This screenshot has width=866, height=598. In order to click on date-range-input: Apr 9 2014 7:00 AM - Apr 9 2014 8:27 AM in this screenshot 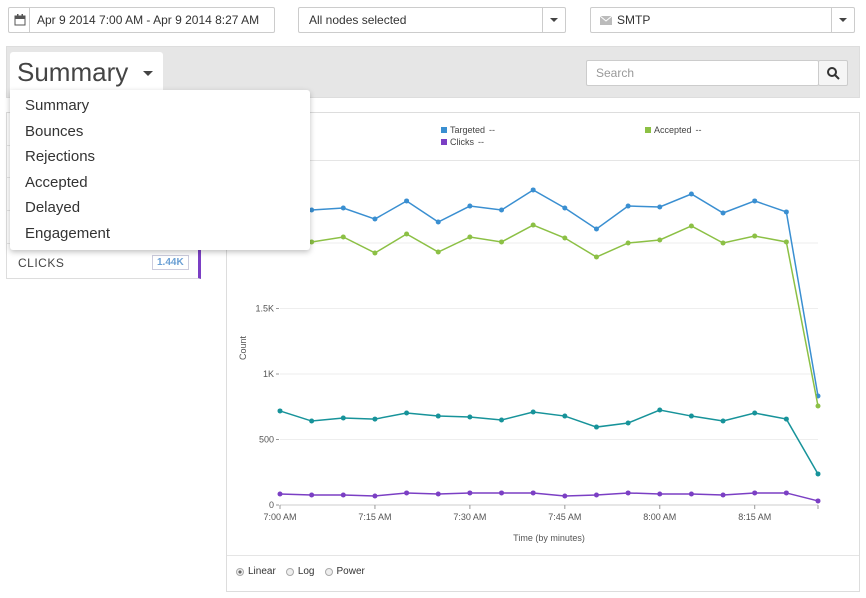, I will do `click(141, 20)`.